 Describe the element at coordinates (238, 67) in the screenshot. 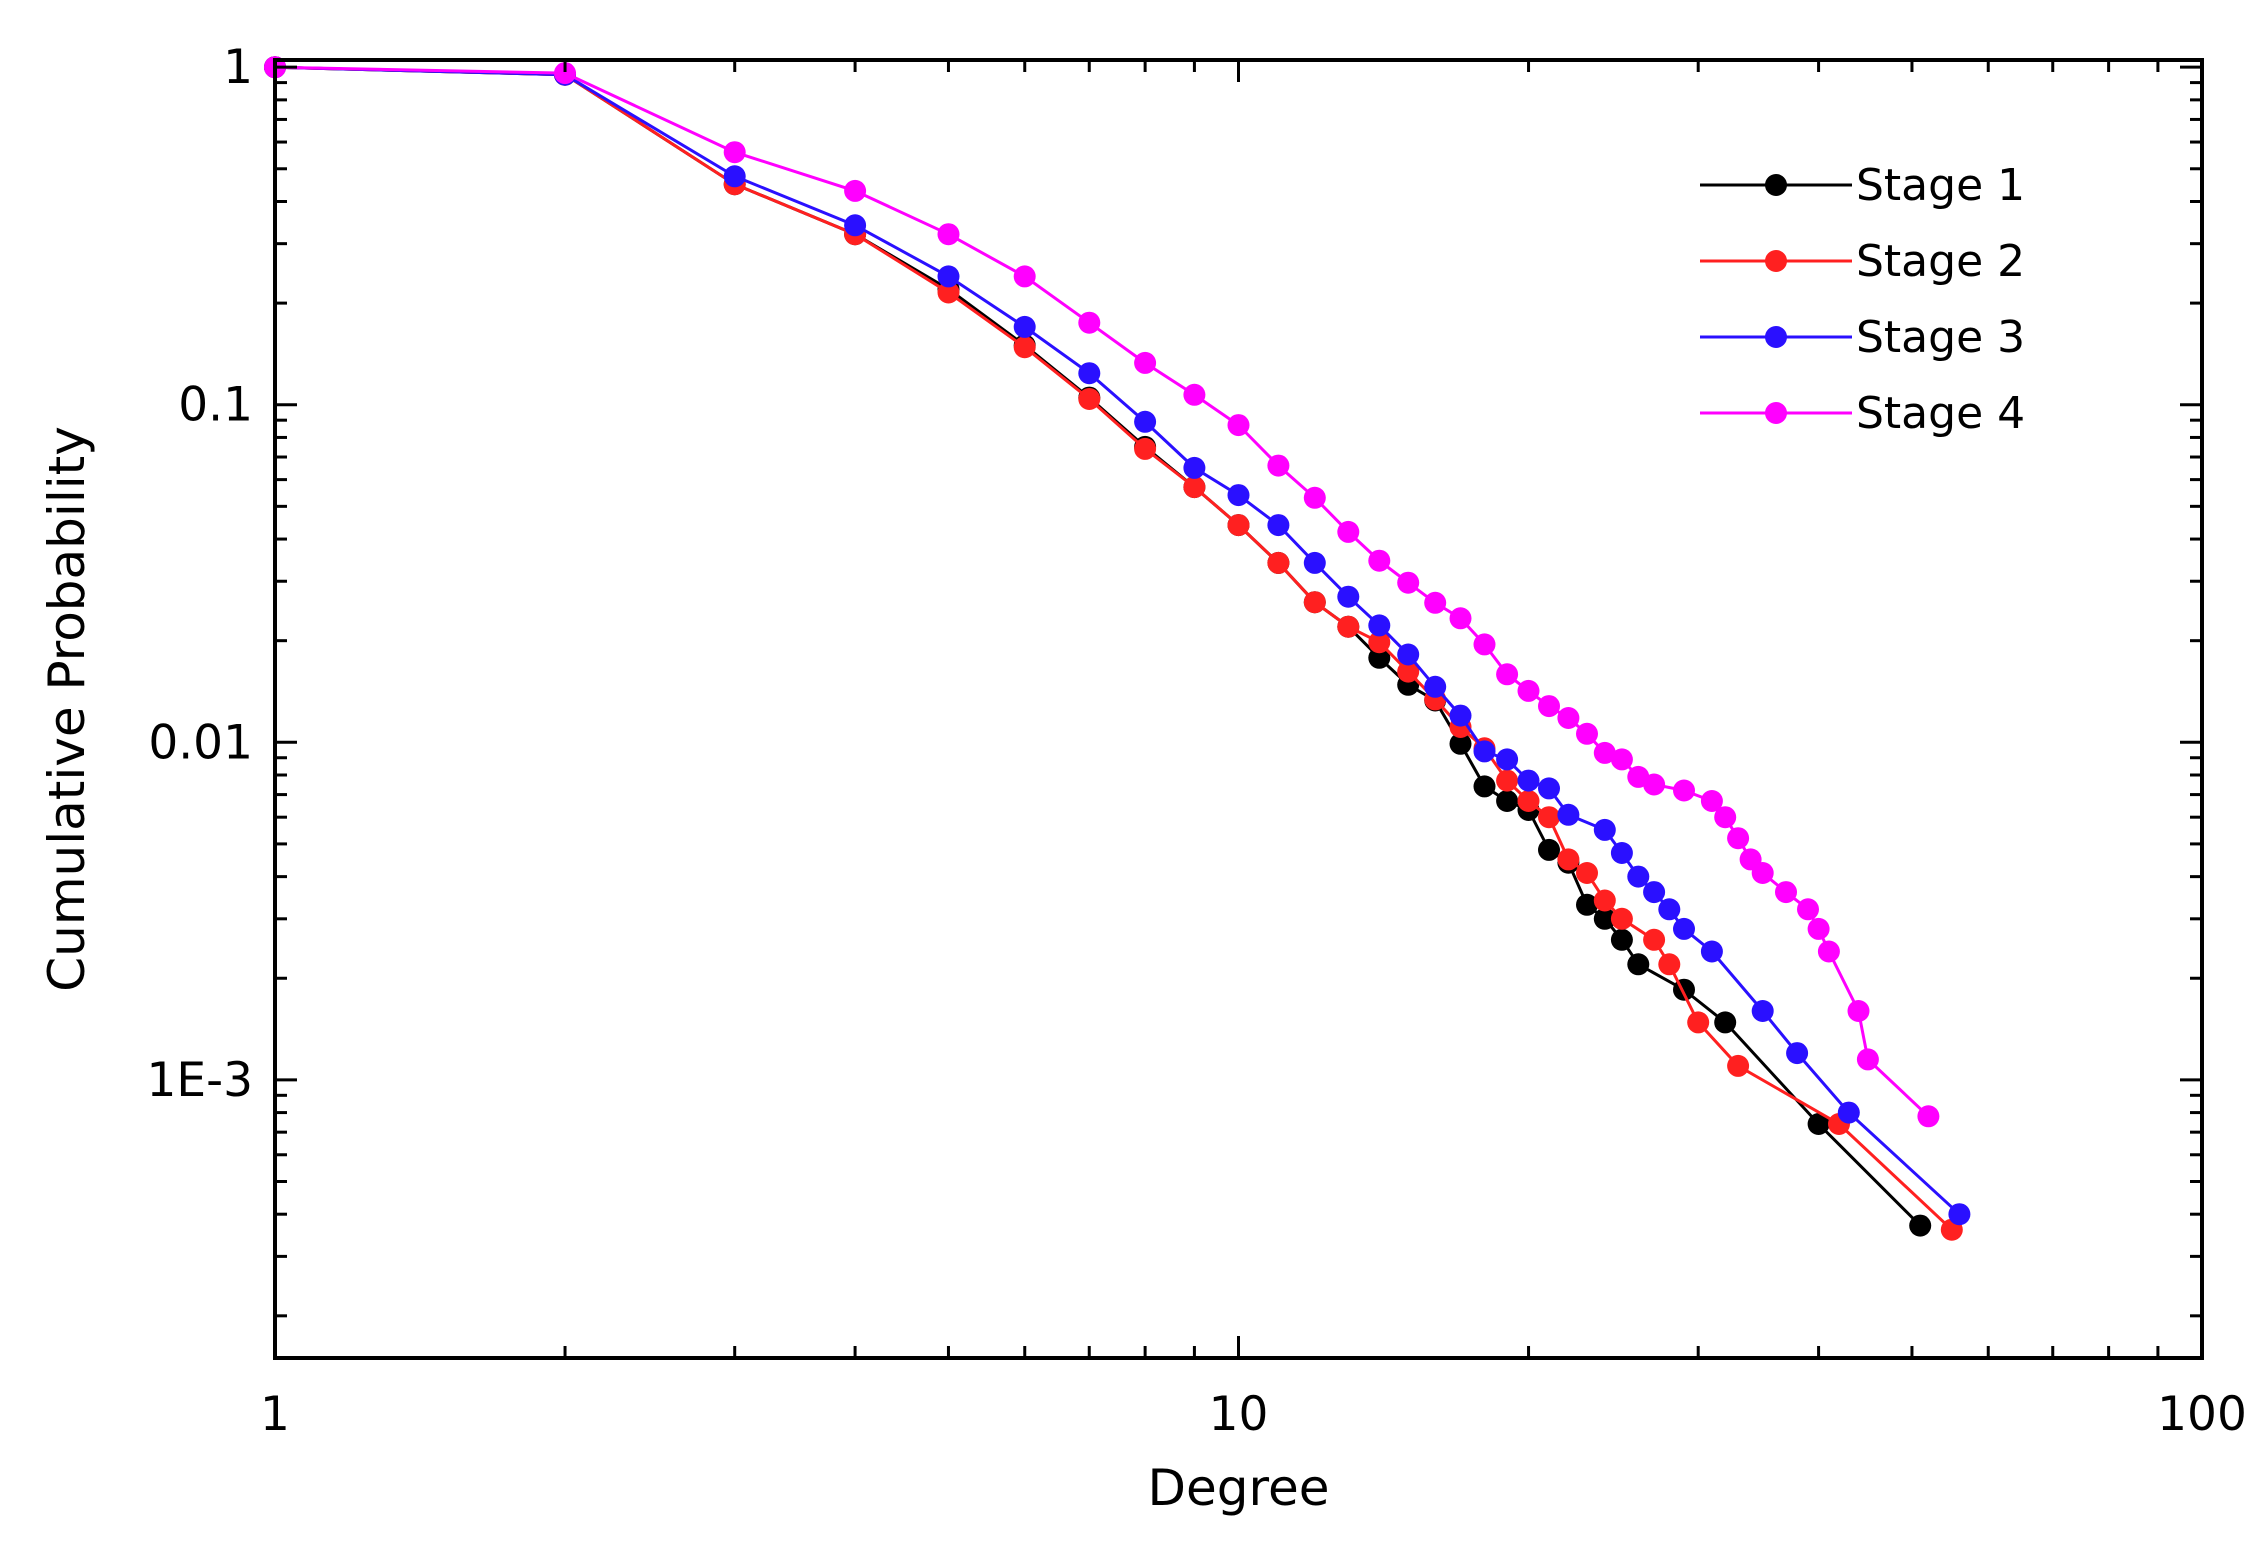

I see `y-tick-label: 1` at that location.